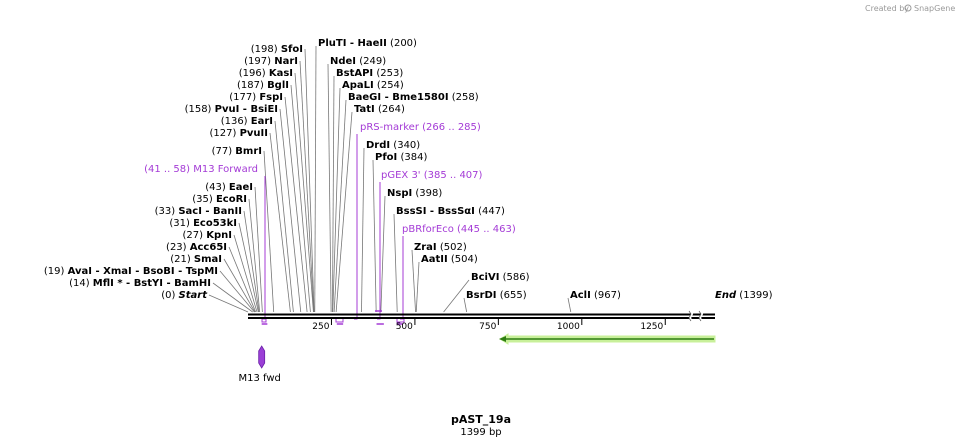 This screenshot has width=963, height=447. Describe the element at coordinates (344, 212) in the screenshot. I see `leader-tati` at that location.